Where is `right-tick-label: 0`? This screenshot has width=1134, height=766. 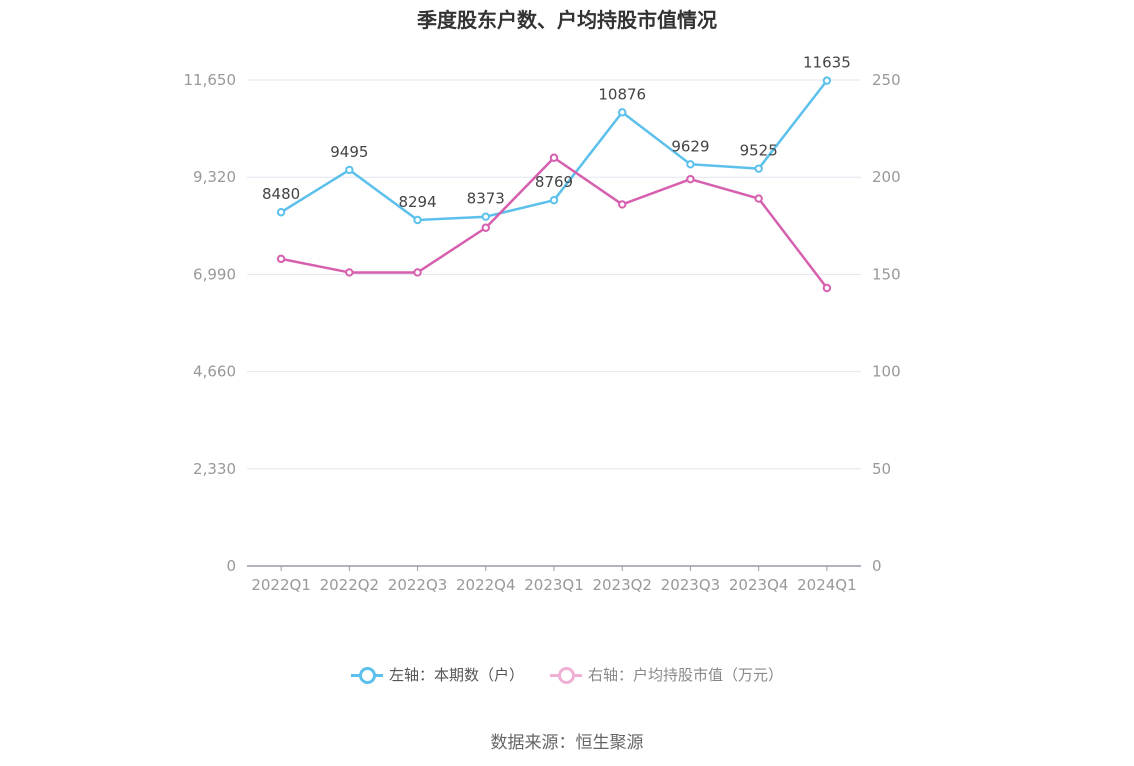 right-tick-label: 0 is located at coordinates (877, 566).